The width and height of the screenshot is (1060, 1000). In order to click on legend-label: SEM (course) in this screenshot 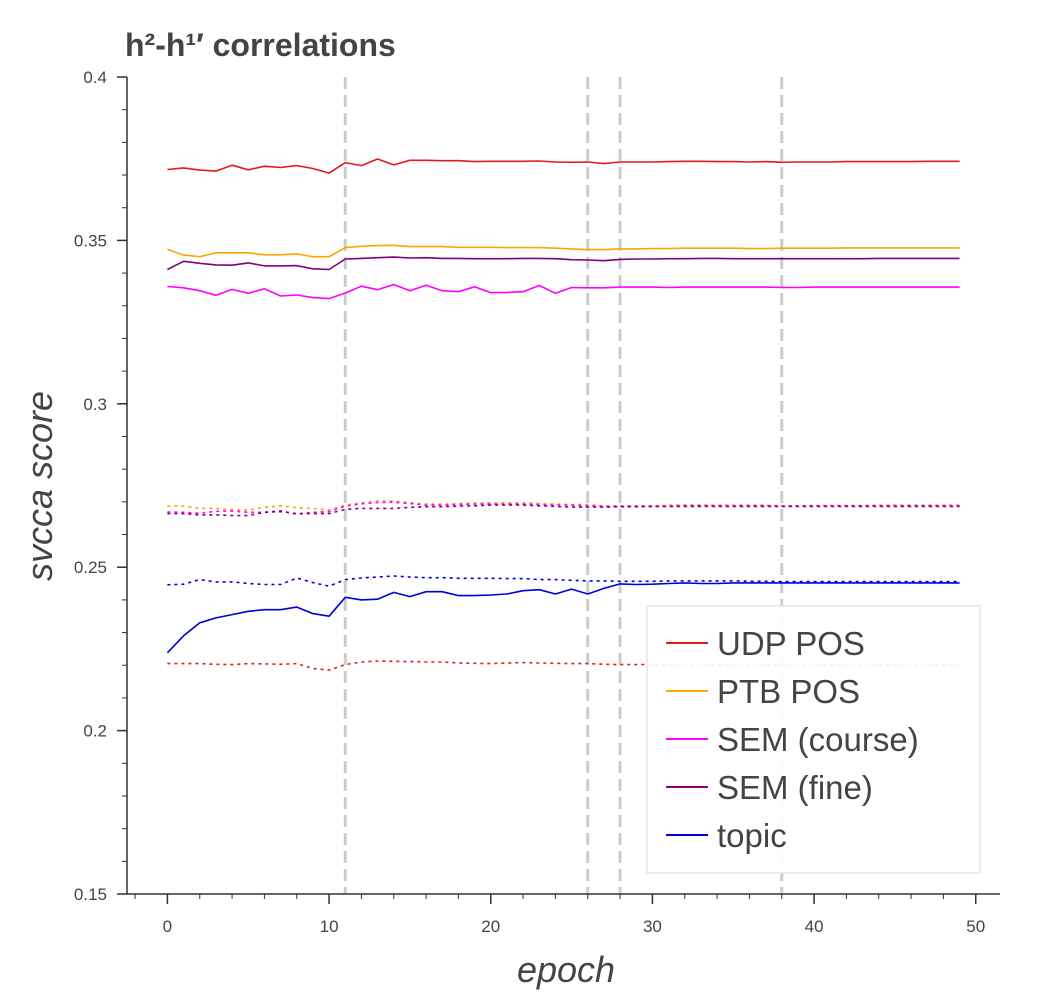, I will do `click(818, 739)`.